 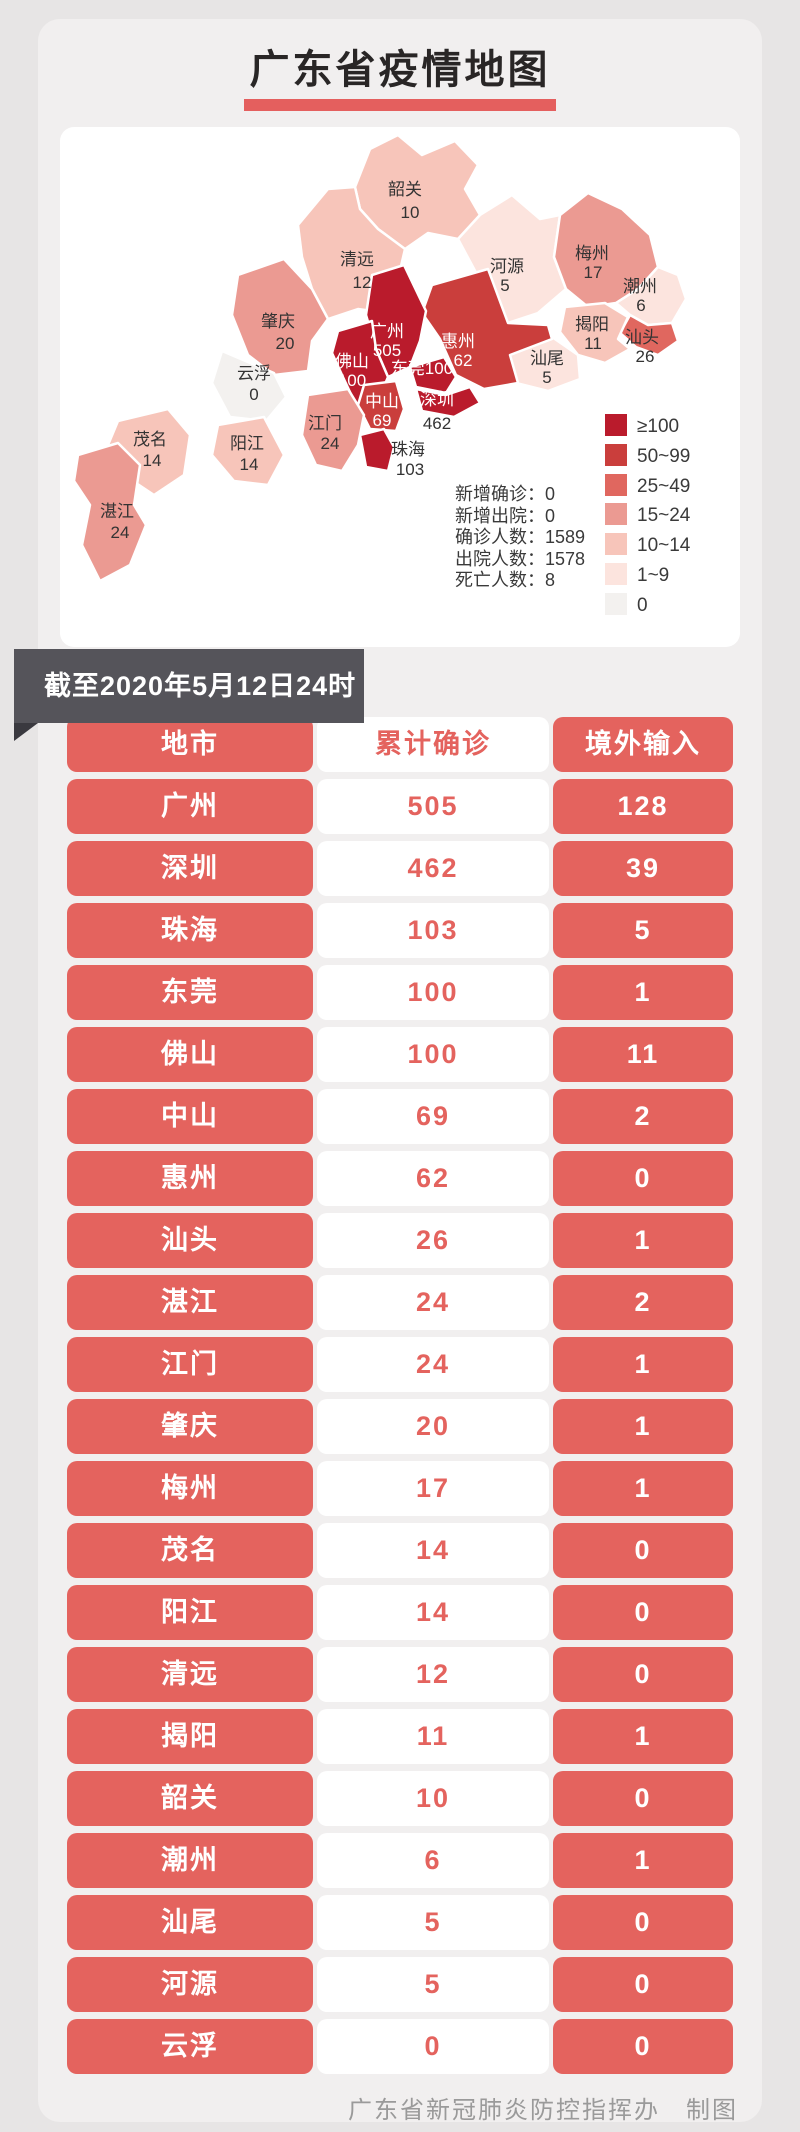 I want to click on ribbon-tail, so click(x=26, y=732).